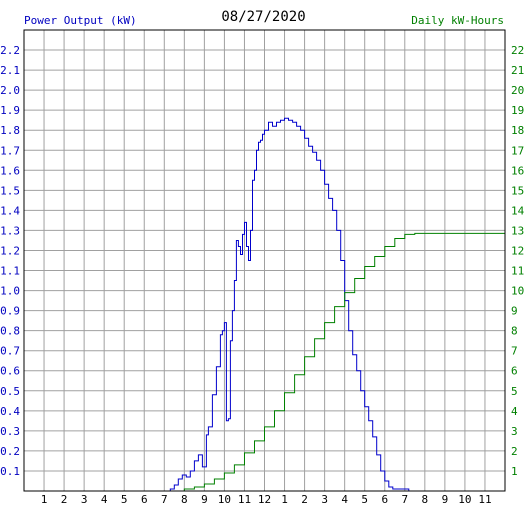 Image resolution: width=527 pixels, height=510 pixels. What do you see at coordinates (10, 210) in the screenshot?
I see `y-tick-label-left: 1.4` at bounding box center [10, 210].